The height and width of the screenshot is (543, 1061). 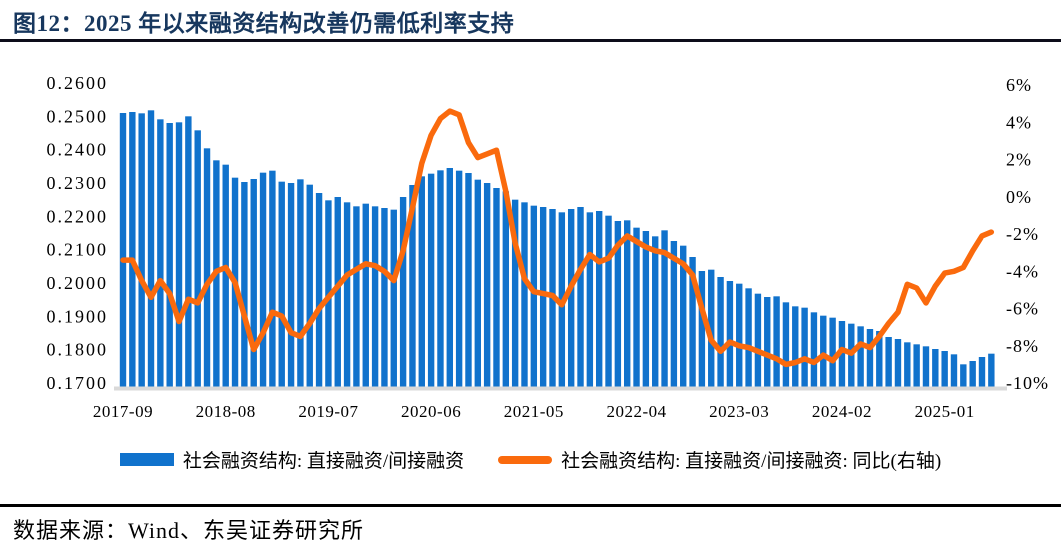 What do you see at coordinates (751, 461) in the screenshot?
I see `legend-label-yoy: 社会融资结构: 直接融资/间接融资: 同比(右轴)` at bounding box center [751, 461].